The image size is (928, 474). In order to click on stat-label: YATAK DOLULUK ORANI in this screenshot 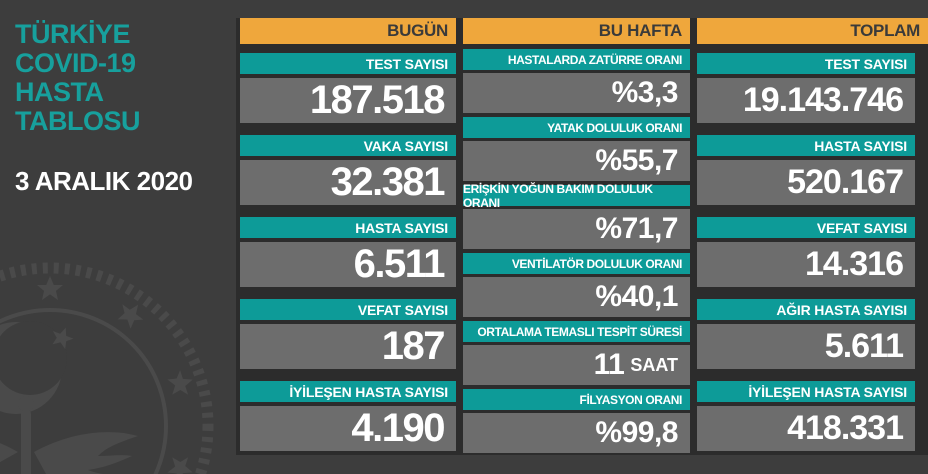, I will do `click(576, 127)`.